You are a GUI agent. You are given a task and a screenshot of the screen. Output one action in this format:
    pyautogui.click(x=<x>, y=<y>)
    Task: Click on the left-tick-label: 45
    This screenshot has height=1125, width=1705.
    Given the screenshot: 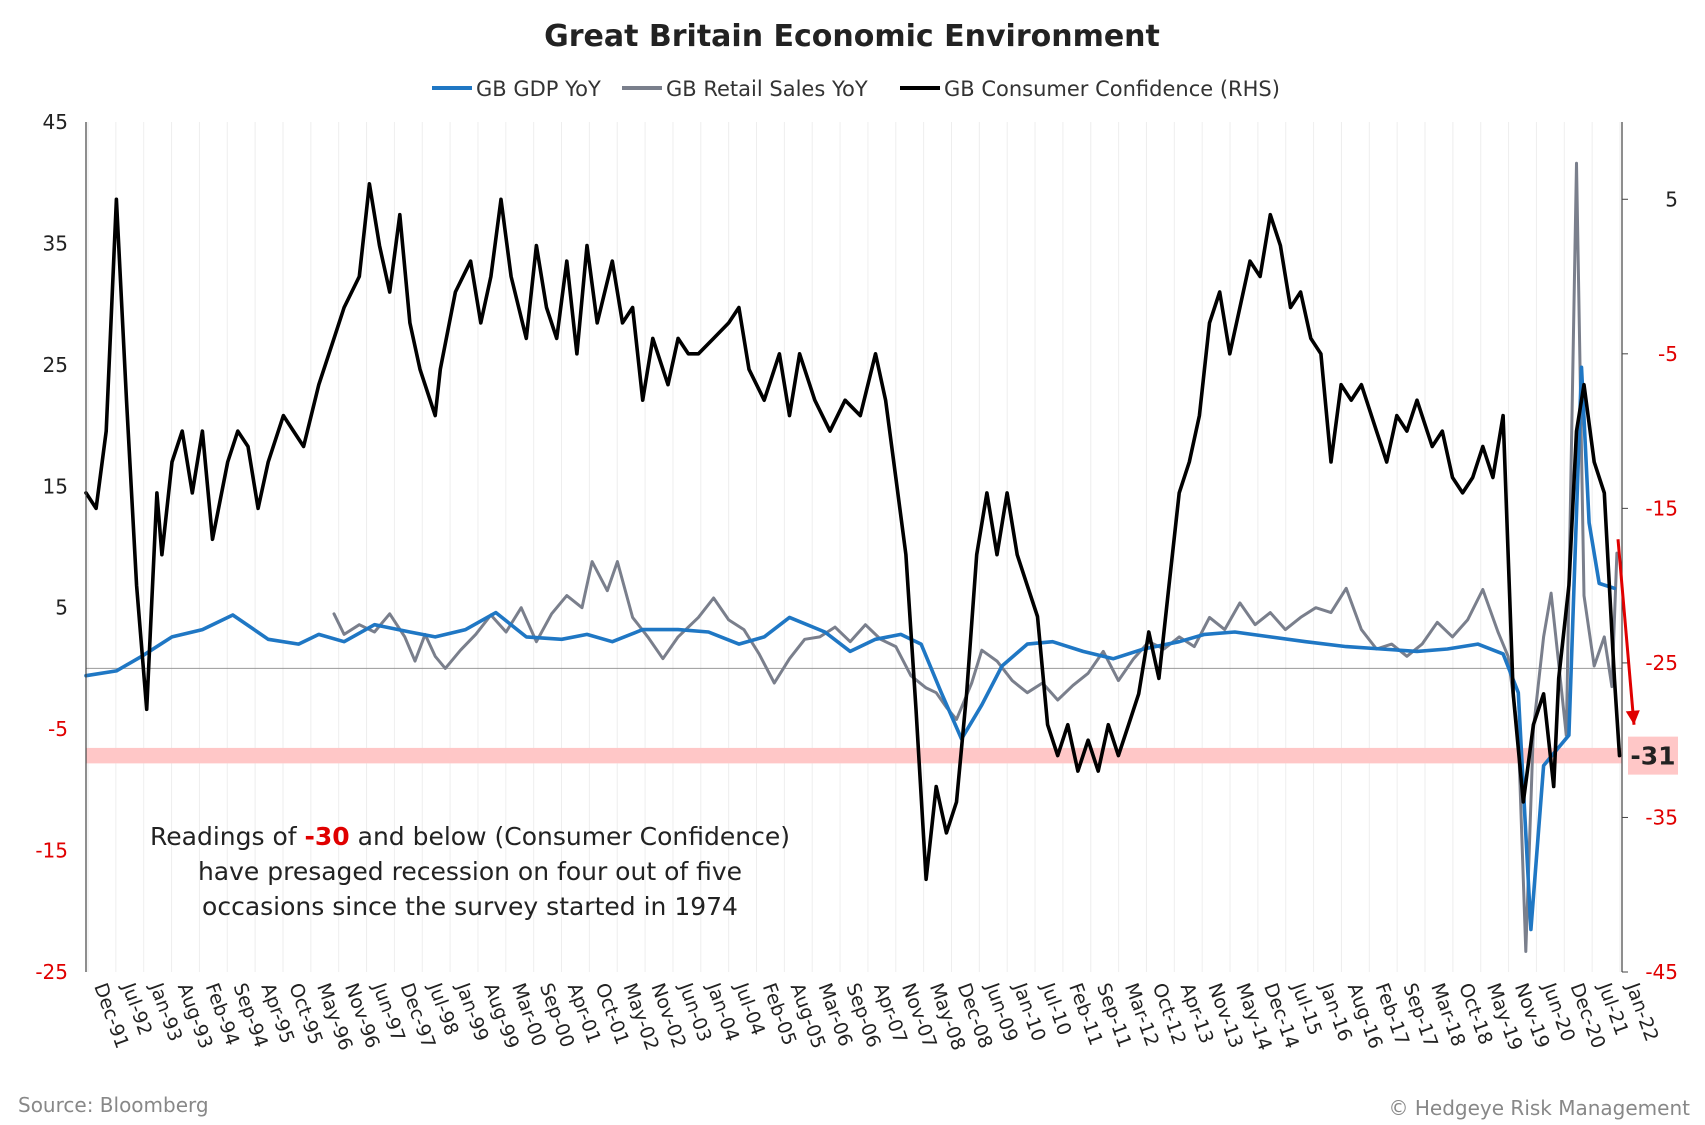 What is the action you would take?
    pyautogui.click(x=55, y=122)
    